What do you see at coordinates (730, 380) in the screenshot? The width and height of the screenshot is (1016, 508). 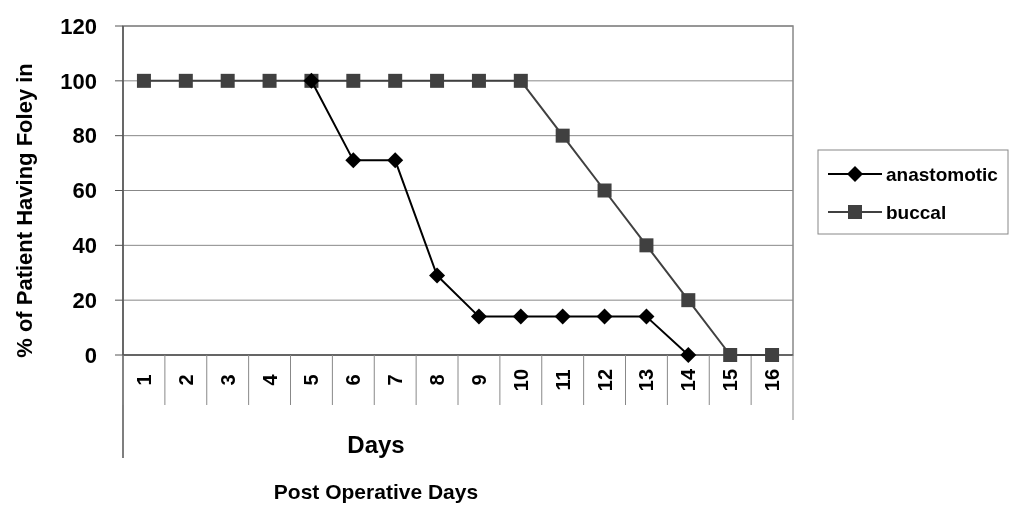 I see `x-tick-label: 15` at bounding box center [730, 380].